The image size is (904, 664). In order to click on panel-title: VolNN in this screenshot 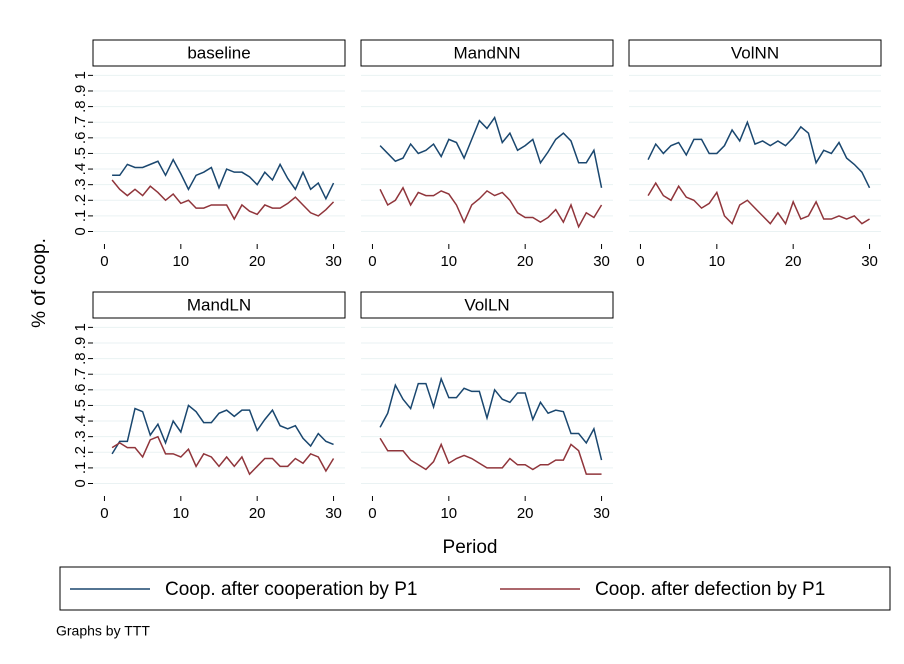, I will do `click(755, 52)`.